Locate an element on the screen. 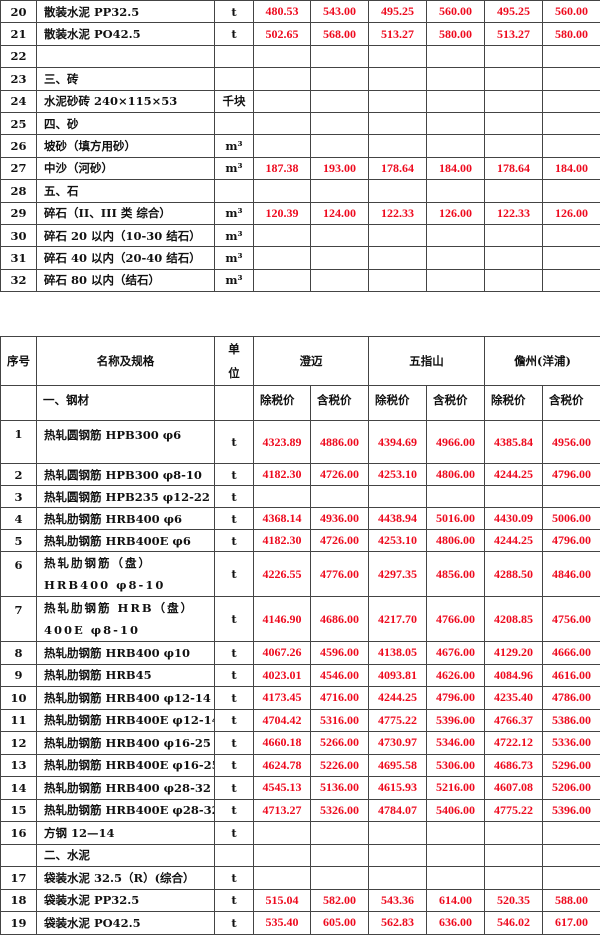 This screenshot has width=600, height=935. inc-tax-price: 560.00 is located at coordinates (571, 12).